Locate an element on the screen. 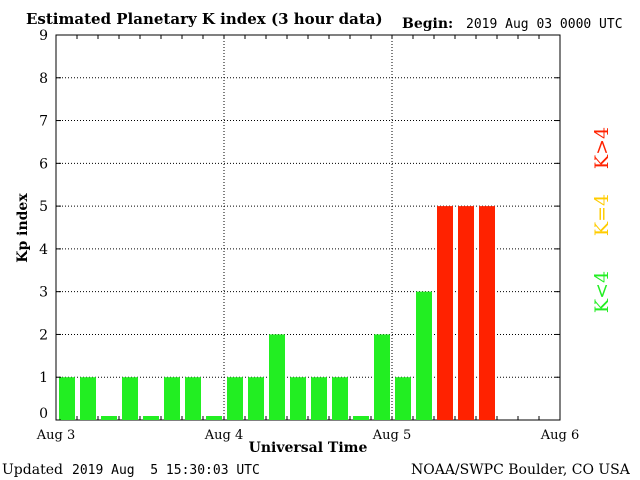  begin-value: 2019 Aug 03 0000 UTC is located at coordinates (544, 24).